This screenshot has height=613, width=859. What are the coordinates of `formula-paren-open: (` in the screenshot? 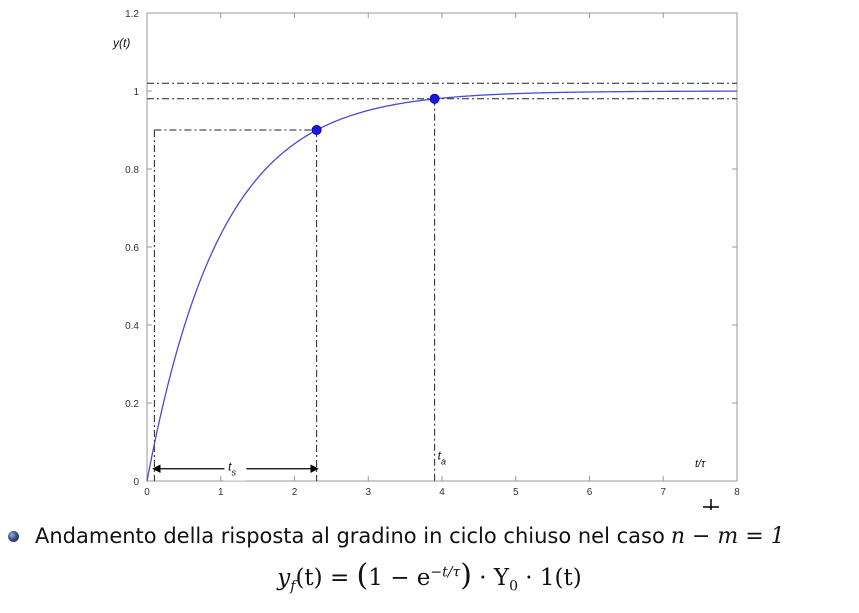 It's located at (362, 575).